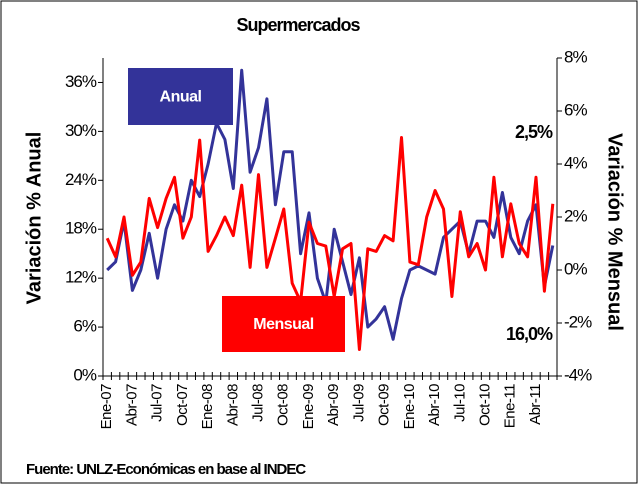  I want to click on y2-tick-label: 0%, so click(575, 268).